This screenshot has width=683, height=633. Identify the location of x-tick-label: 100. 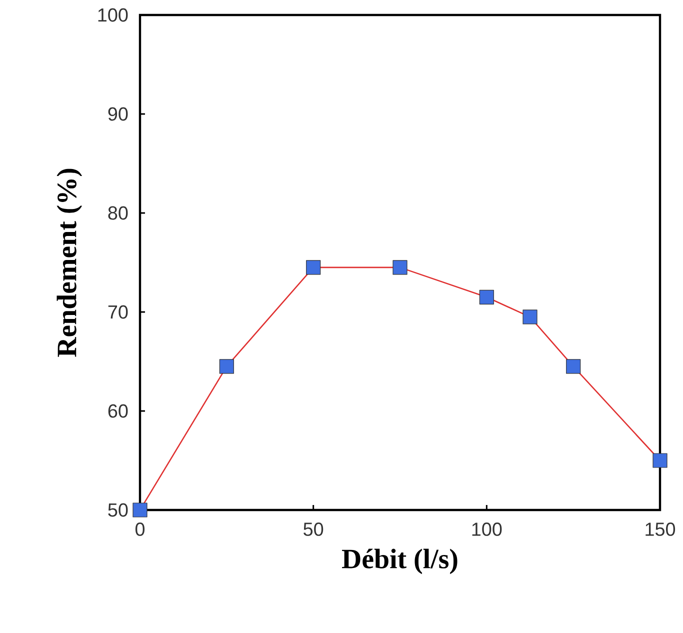
(487, 529).